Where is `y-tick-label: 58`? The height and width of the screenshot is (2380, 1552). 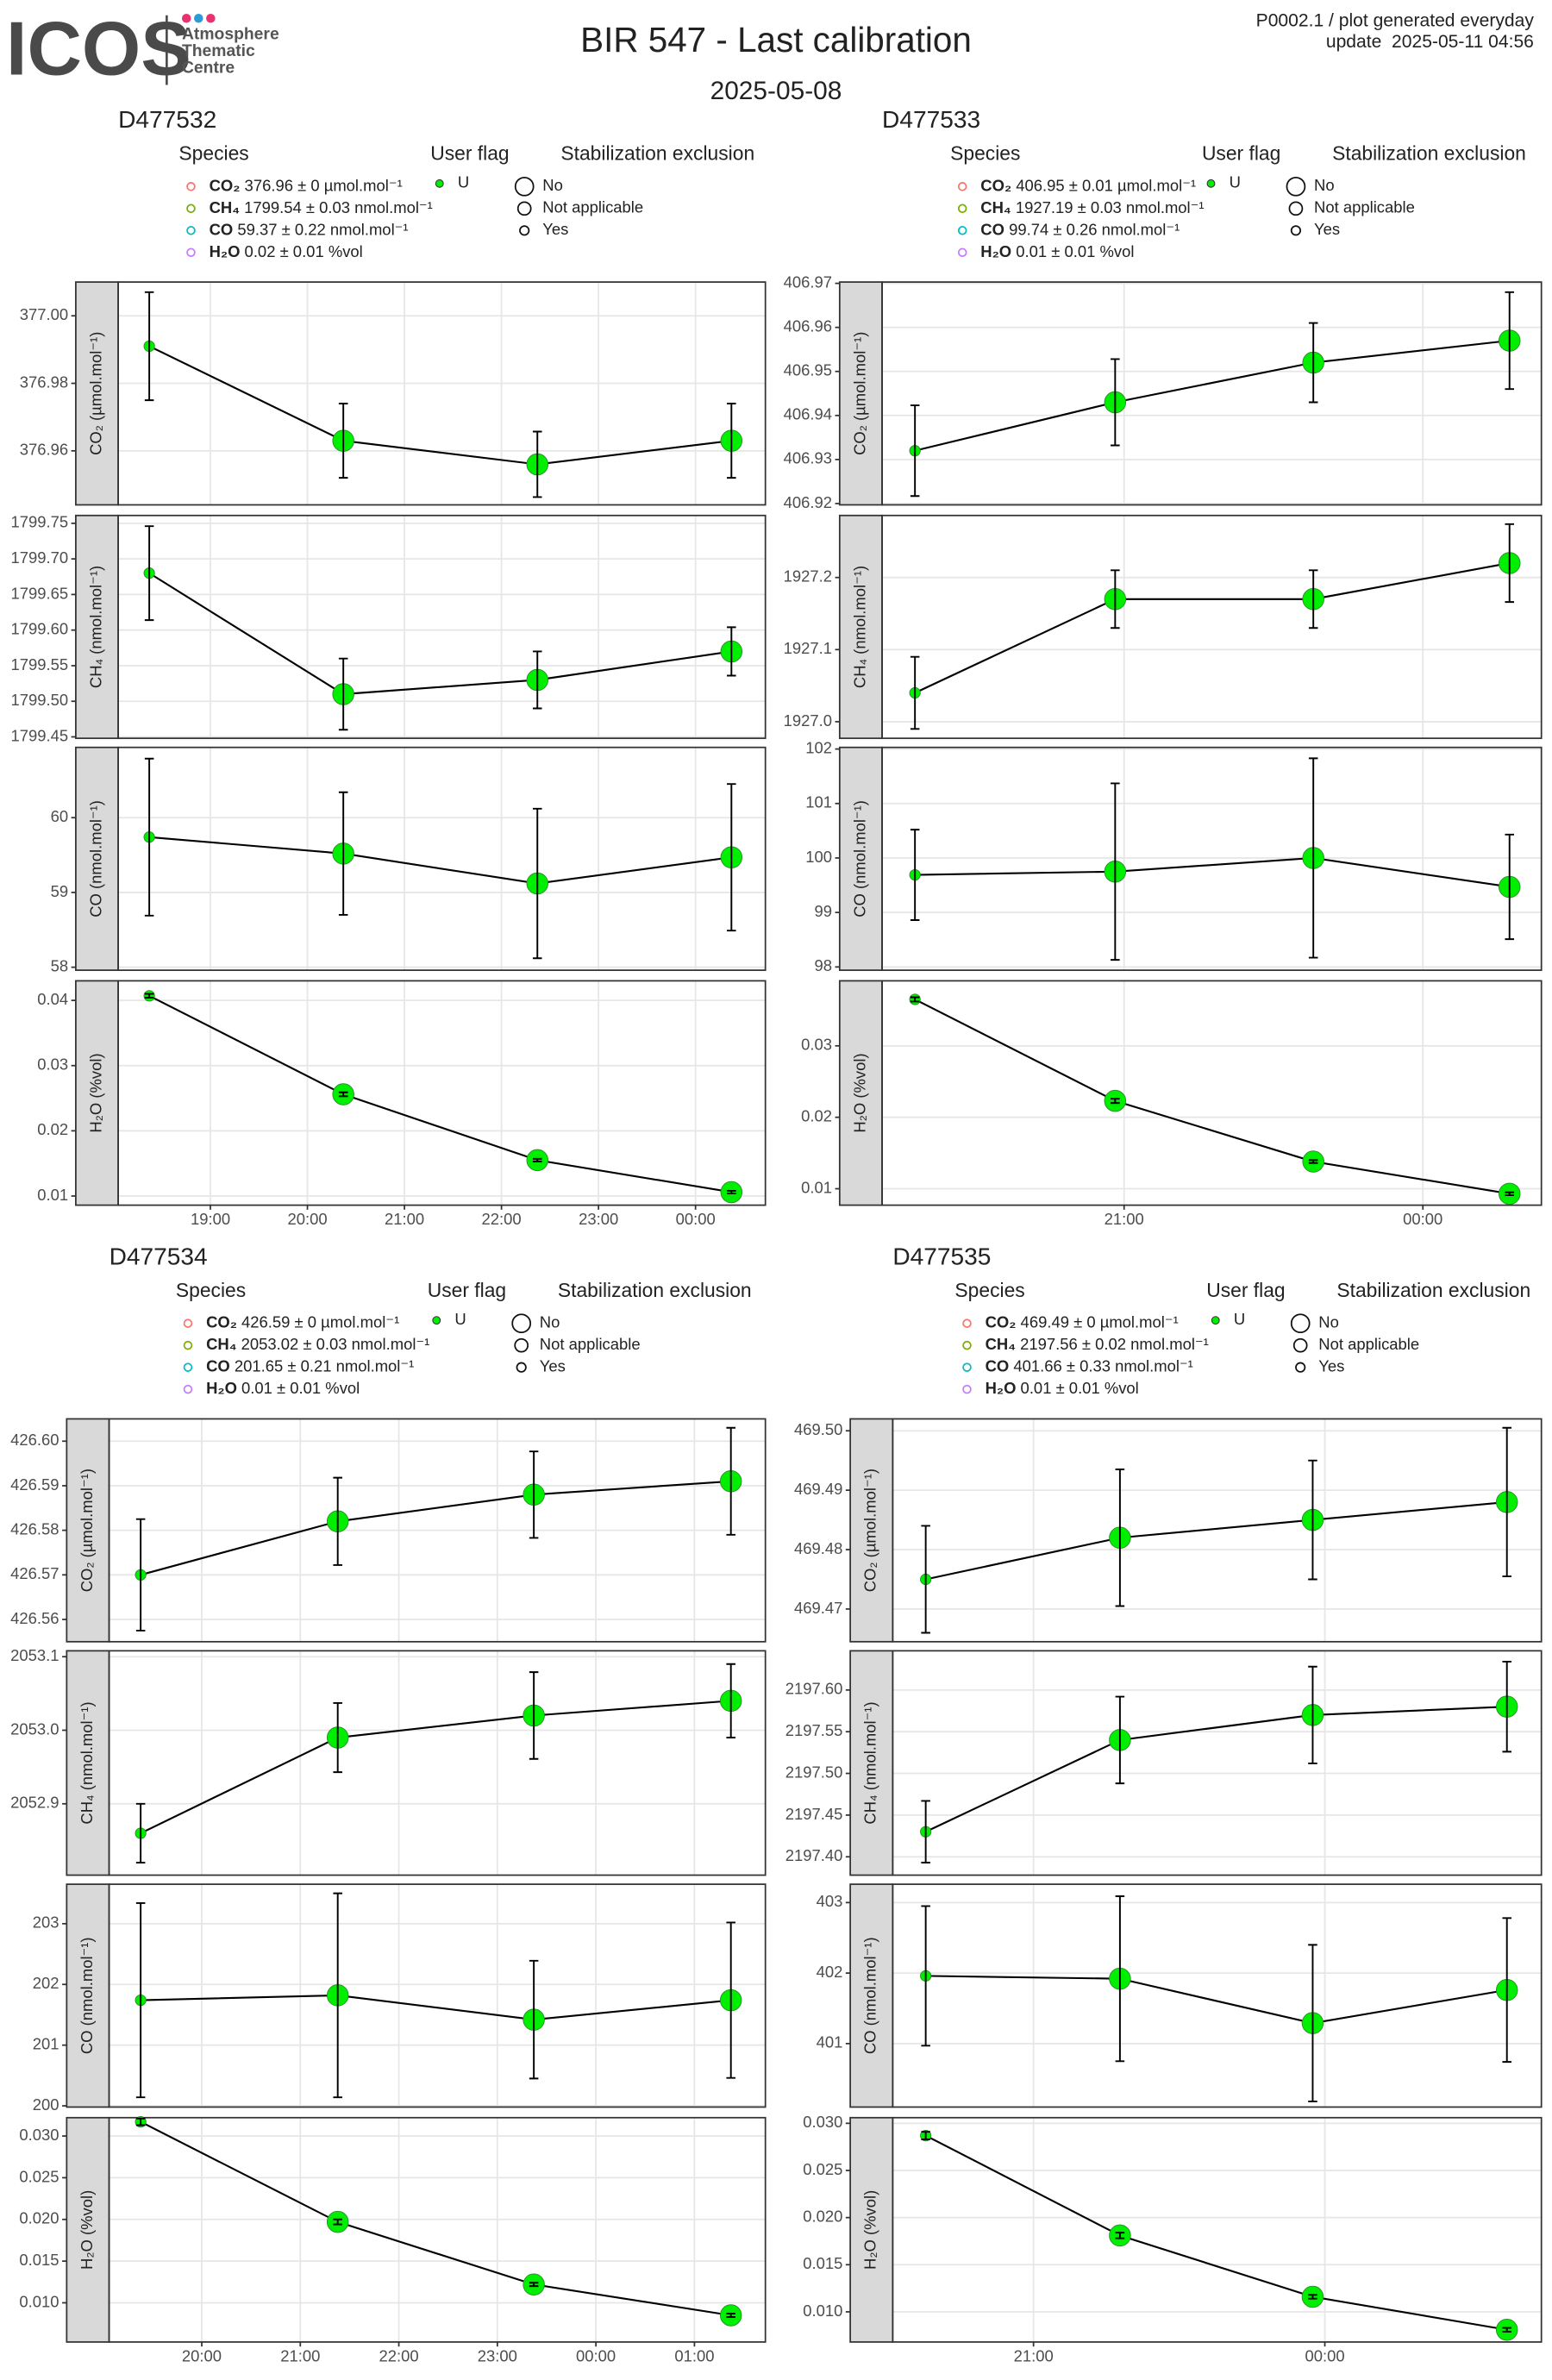 y-tick-label: 58 is located at coordinates (60, 966).